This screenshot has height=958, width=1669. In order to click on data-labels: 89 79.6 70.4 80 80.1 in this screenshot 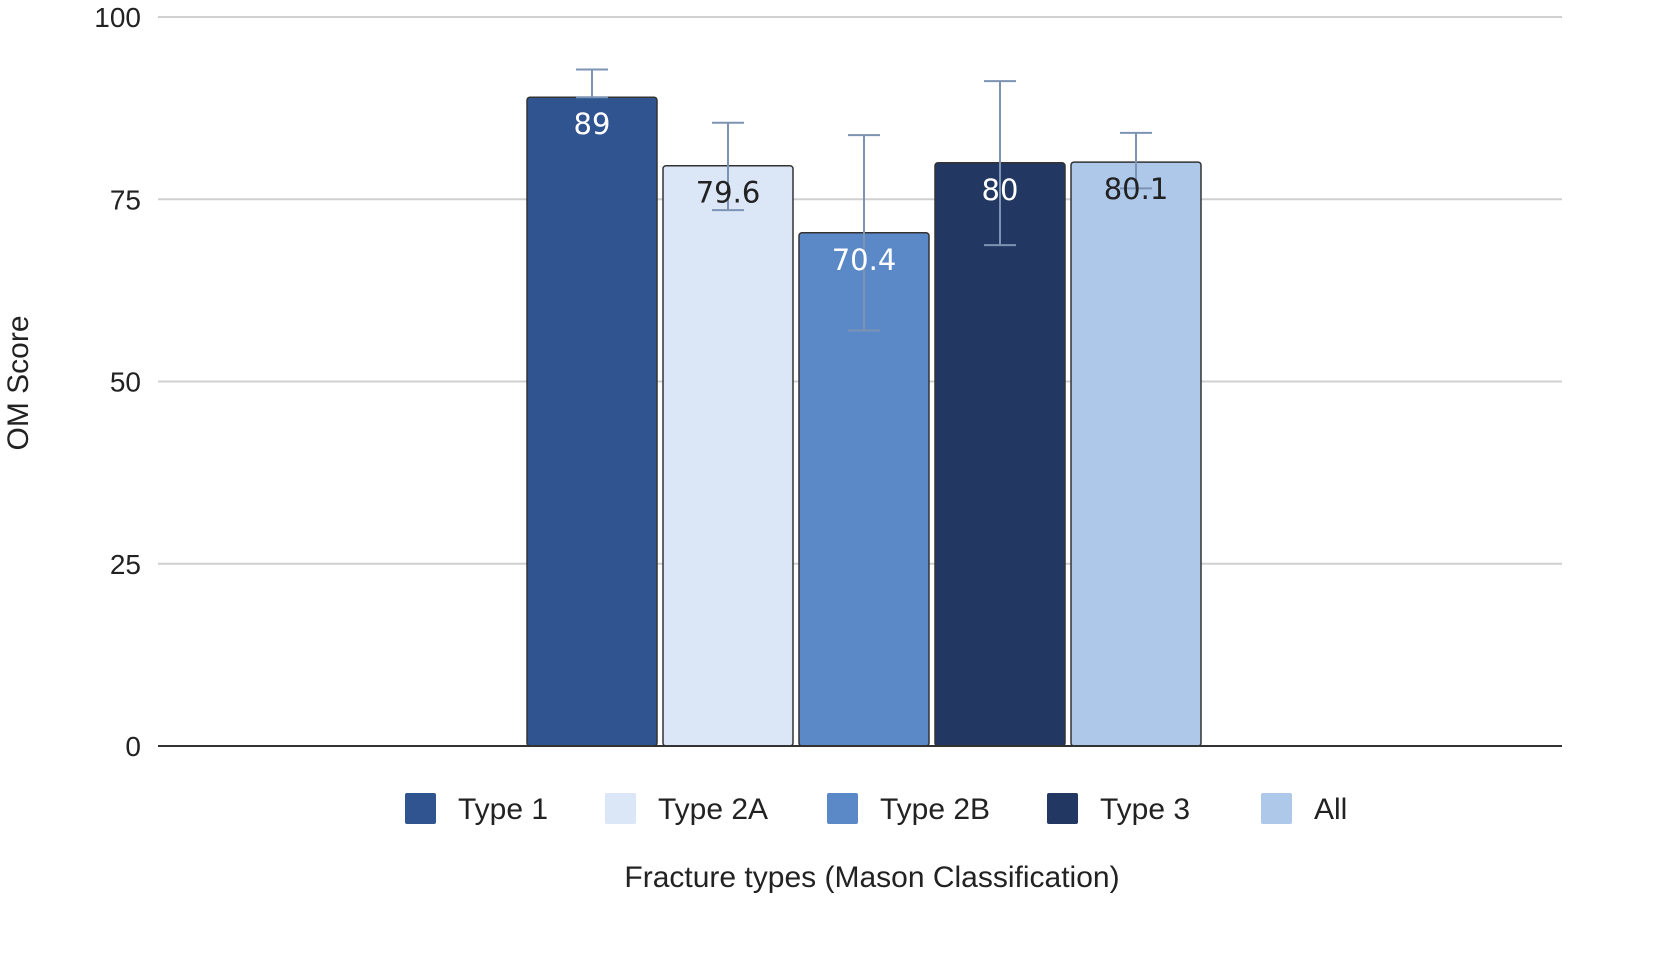, I will do `click(871, 192)`.